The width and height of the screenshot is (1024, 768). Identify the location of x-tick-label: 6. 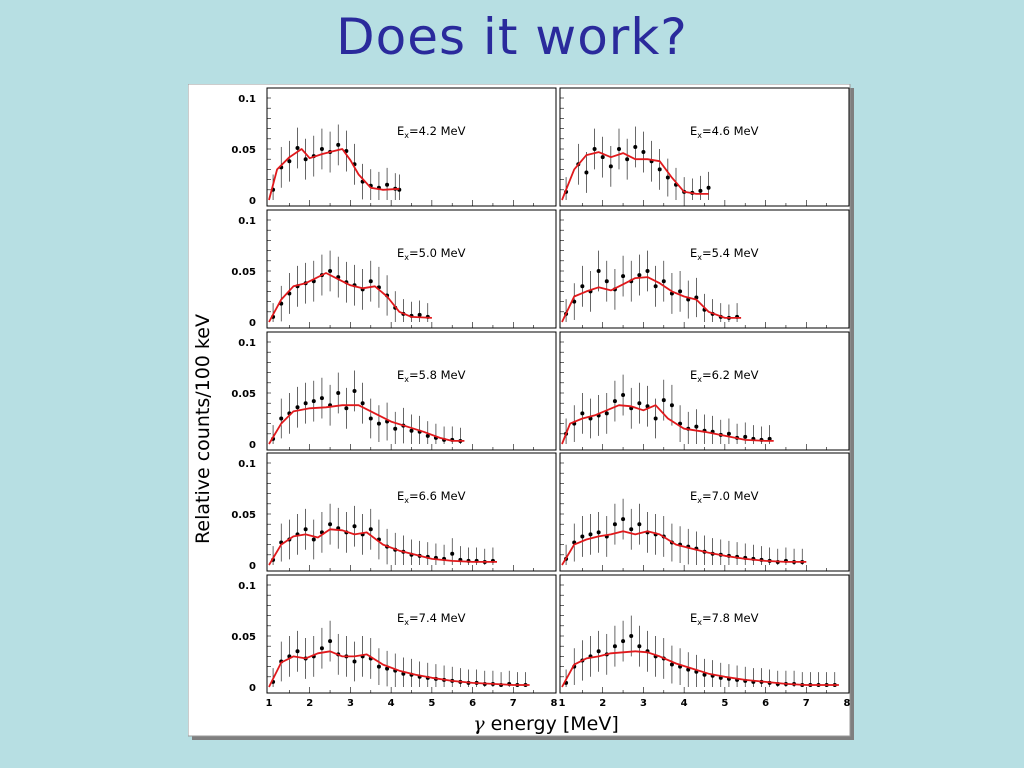
(765, 703).